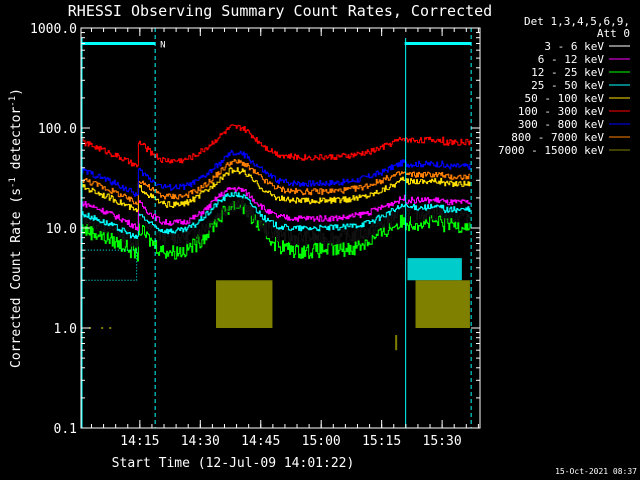 This screenshot has height=480, width=640. Describe the element at coordinates (434, 269) in the screenshot. I see `cyan-low-band-right` at that location.